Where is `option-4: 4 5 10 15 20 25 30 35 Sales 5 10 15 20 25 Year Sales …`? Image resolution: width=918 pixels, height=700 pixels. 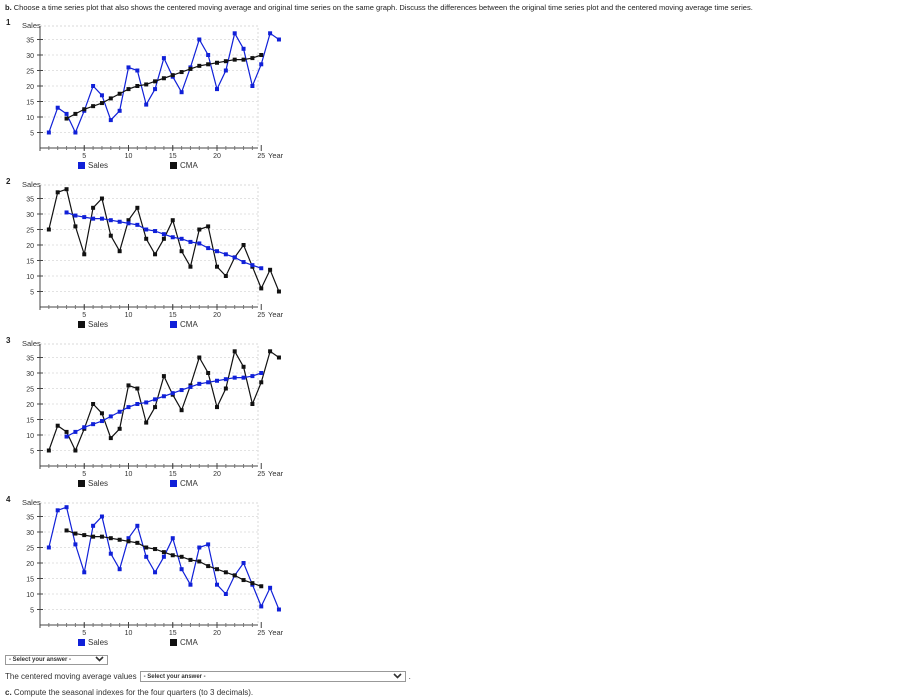 option-4: 4 5 10 15 20 25 30 35 Sales 5 10 15 20 25 Year Sales … is located at coordinates (150, 574).